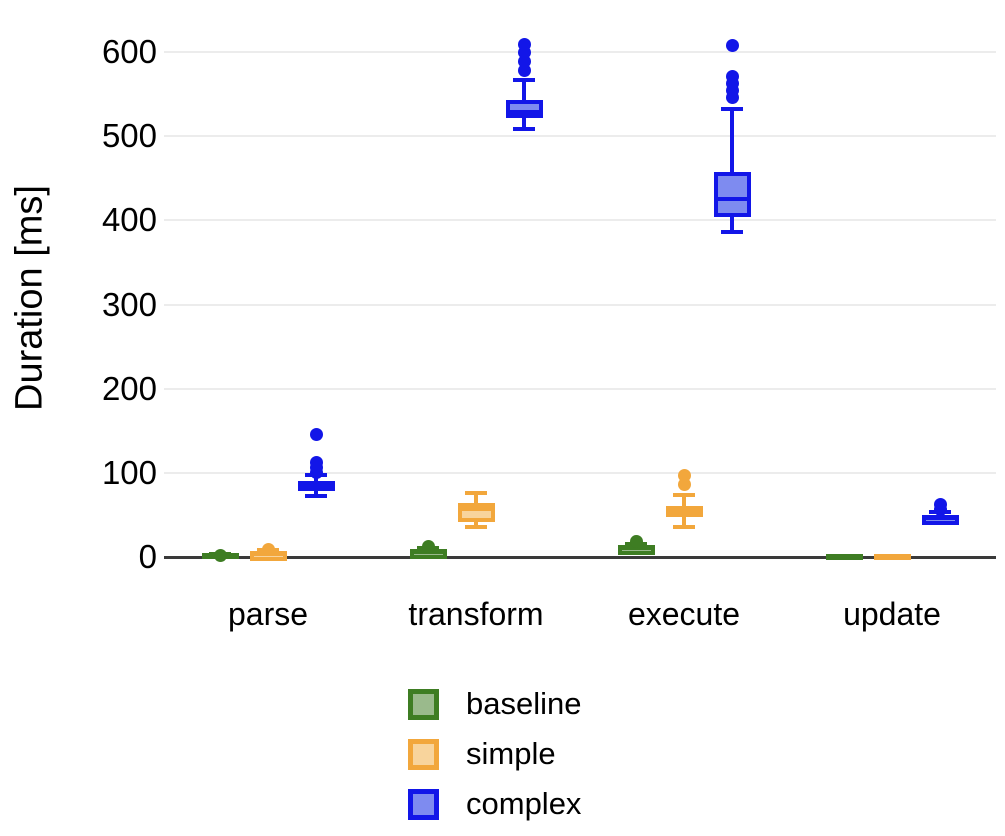 Image resolution: width=1005 pixels, height=836 pixels. Describe the element at coordinates (129, 388) in the screenshot. I see `y-tick-label-200: 200` at that location.